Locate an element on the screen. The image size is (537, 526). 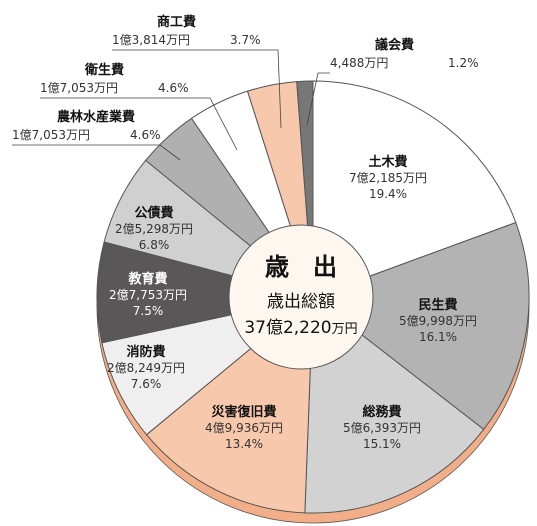
total-number: 37億2,220 is located at coordinates (287, 328).